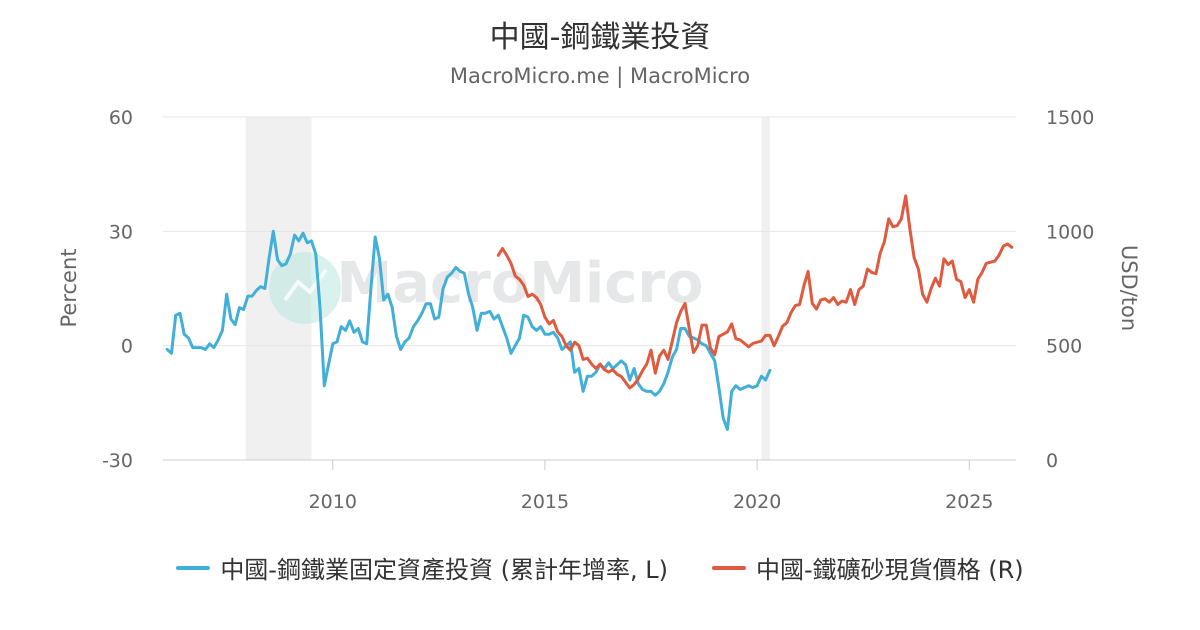 This screenshot has width=1200, height=630. Describe the element at coordinates (1070, 232) in the screenshot. I see `y-right-tick-label: 1000` at that location.